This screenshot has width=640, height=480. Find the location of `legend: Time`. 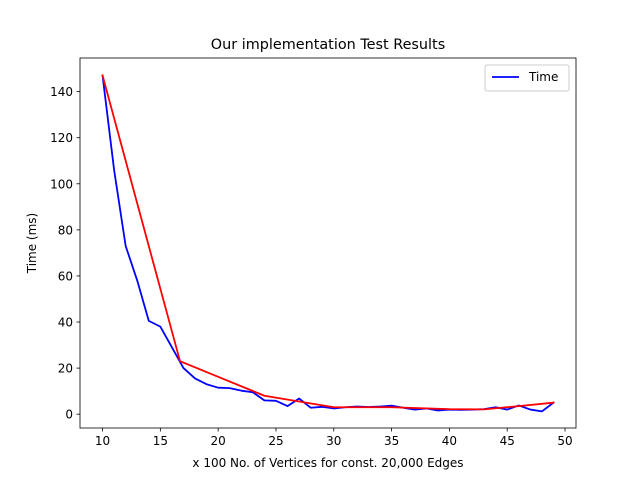

legend: Time is located at coordinates (527, 78).